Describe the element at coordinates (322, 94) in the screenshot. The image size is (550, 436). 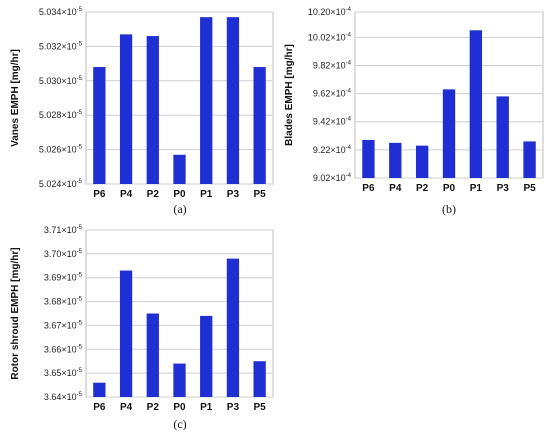
I see `y-tick-mantissa: 9.62` at that location.